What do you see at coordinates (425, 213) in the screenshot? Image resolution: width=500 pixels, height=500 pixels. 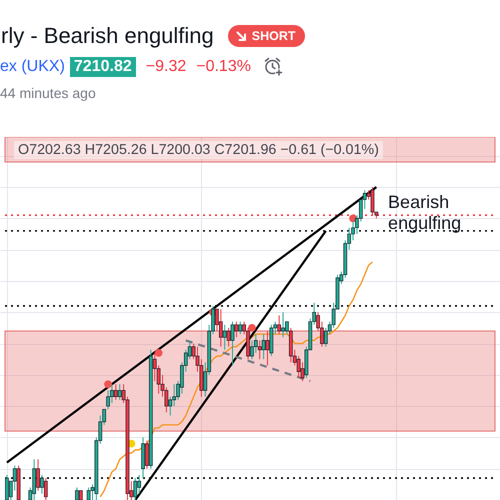 I see `annotation: Bearish engulfing` at bounding box center [425, 213].